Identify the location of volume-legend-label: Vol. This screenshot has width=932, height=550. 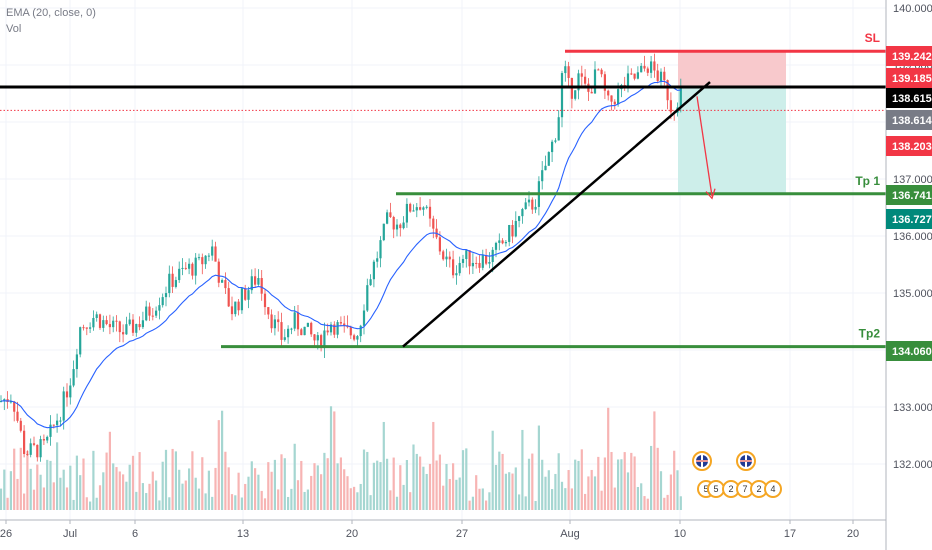
(14, 29).